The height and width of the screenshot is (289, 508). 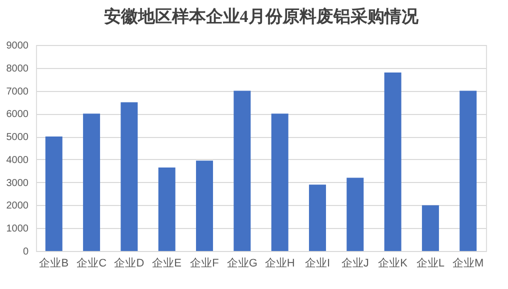 What do you see at coordinates (205, 263) in the screenshot?
I see `x-tick-label: 企业F` at bounding box center [205, 263].